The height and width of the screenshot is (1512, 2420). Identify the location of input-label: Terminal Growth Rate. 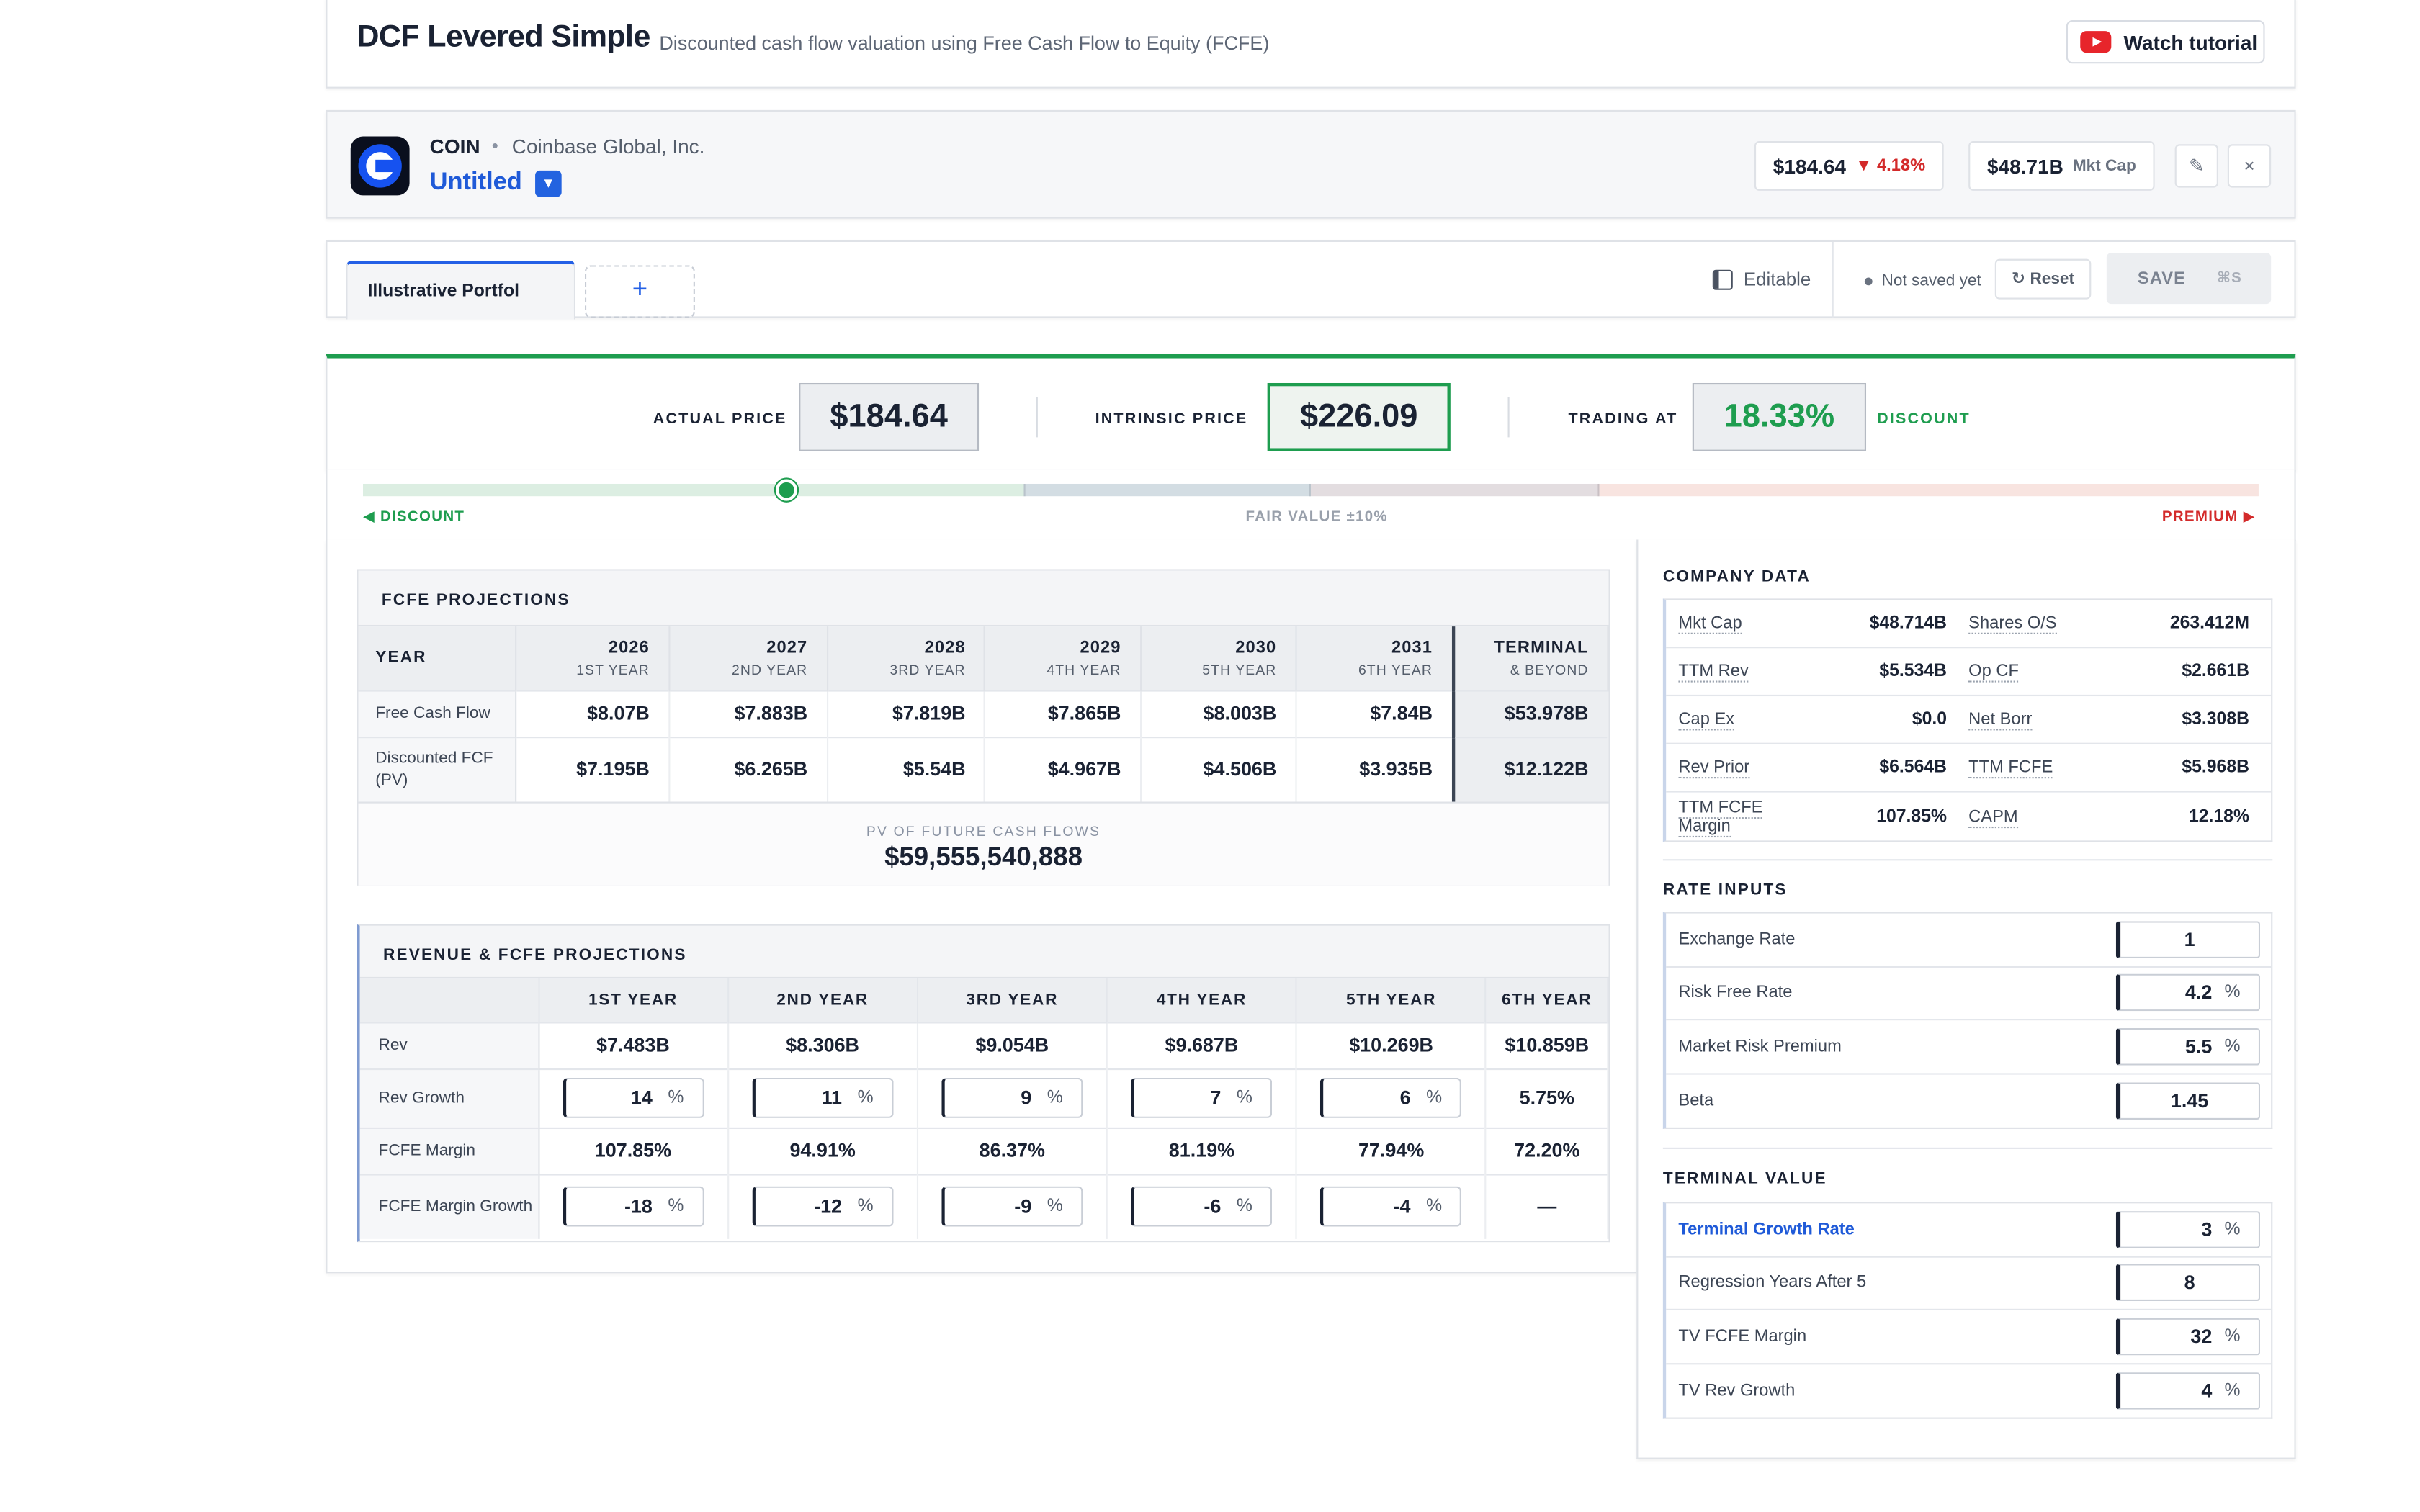
(1766, 1229).